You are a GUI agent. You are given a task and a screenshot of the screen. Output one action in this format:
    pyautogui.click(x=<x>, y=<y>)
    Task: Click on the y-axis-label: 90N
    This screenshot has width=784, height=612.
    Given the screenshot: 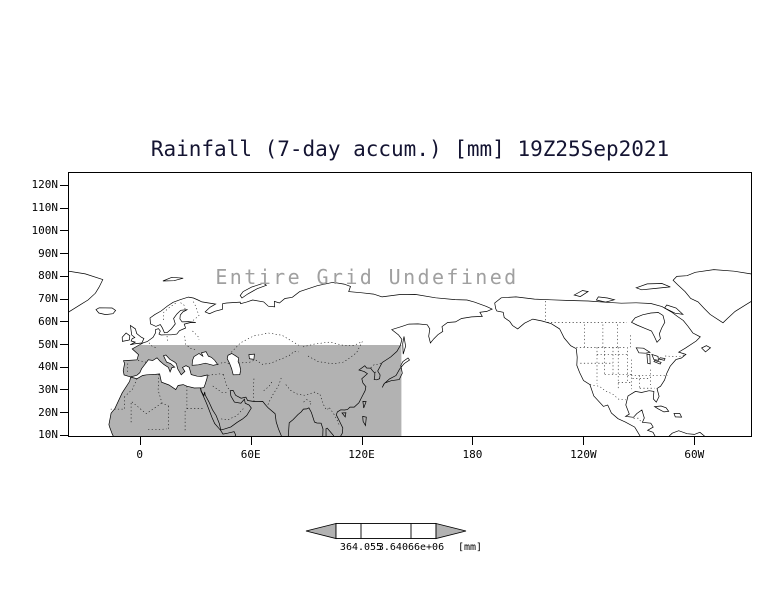 What is the action you would take?
    pyautogui.click(x=48, y=253)
    